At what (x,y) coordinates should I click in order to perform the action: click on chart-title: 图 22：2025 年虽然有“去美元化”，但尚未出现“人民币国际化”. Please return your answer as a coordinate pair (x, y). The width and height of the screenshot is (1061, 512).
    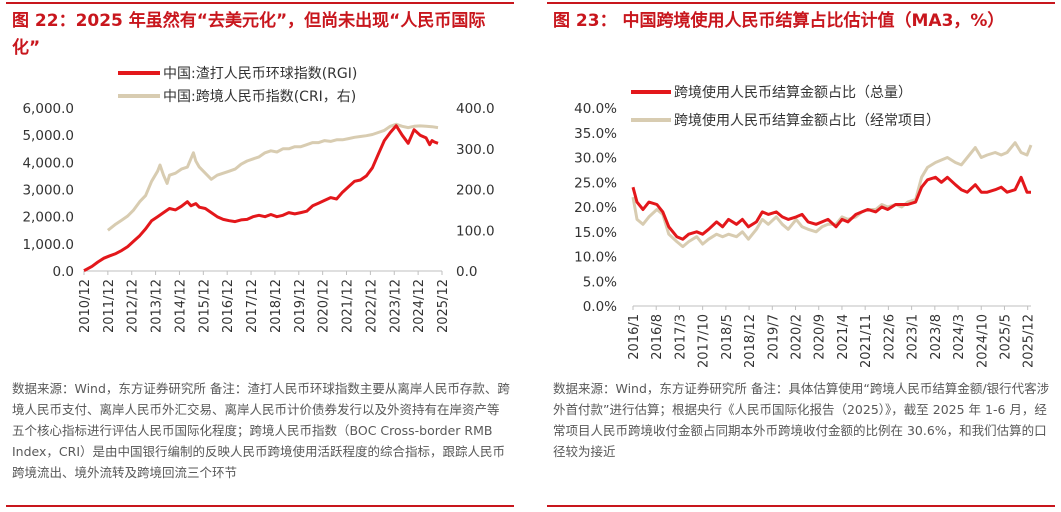
    Looking at the image, I should click on (249, 34).